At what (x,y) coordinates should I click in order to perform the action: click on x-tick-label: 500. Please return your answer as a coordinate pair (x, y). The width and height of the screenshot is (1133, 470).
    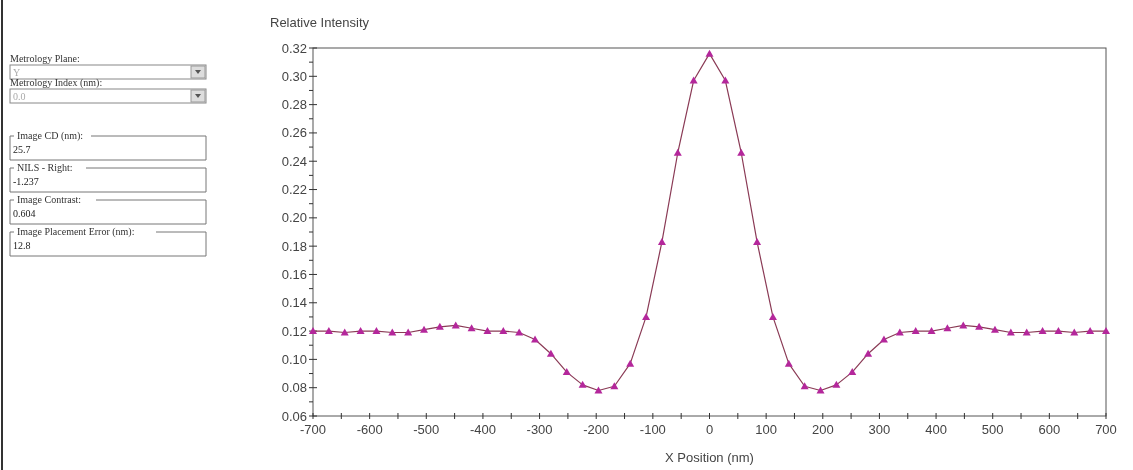
    Looking at the image, I should click on (992, 429).